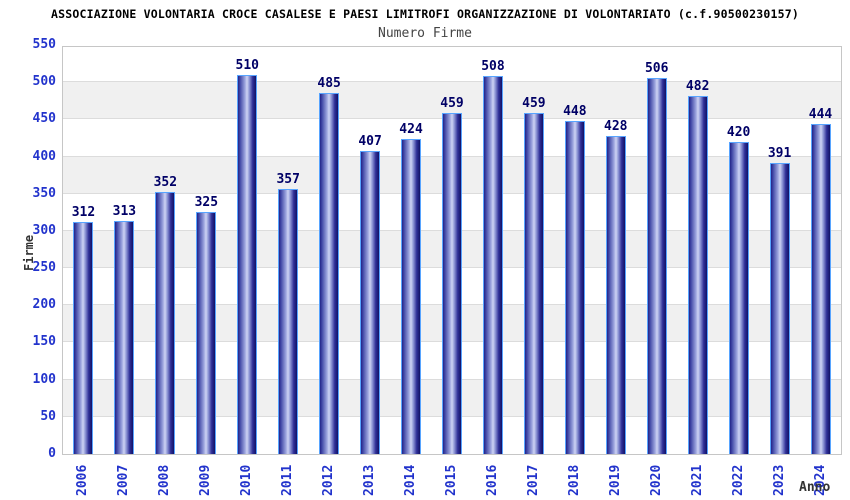 The height and width of the screenshot is (500, 850). Describe the element at coordinates (615, 480) in the screenshot. I see `x-tick-label-2019: 2019` at that location.